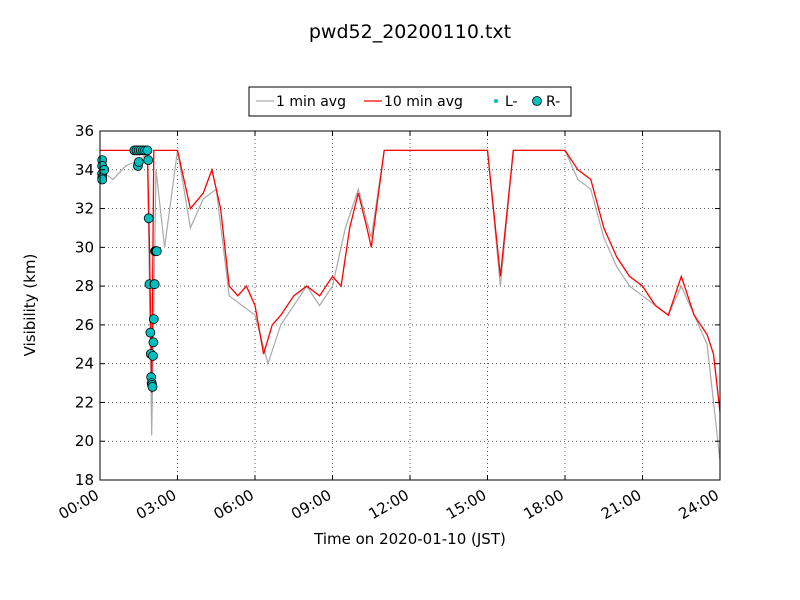 The height and width of the screenshot is (600, 800). I want to click on legend-label-1min: 1 min avg, so click(311, 102).